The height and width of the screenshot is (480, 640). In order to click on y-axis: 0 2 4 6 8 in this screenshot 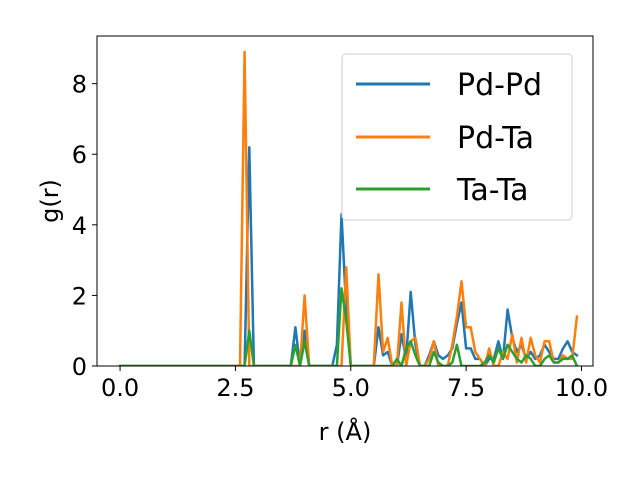, I will do `click(84, 226)`.